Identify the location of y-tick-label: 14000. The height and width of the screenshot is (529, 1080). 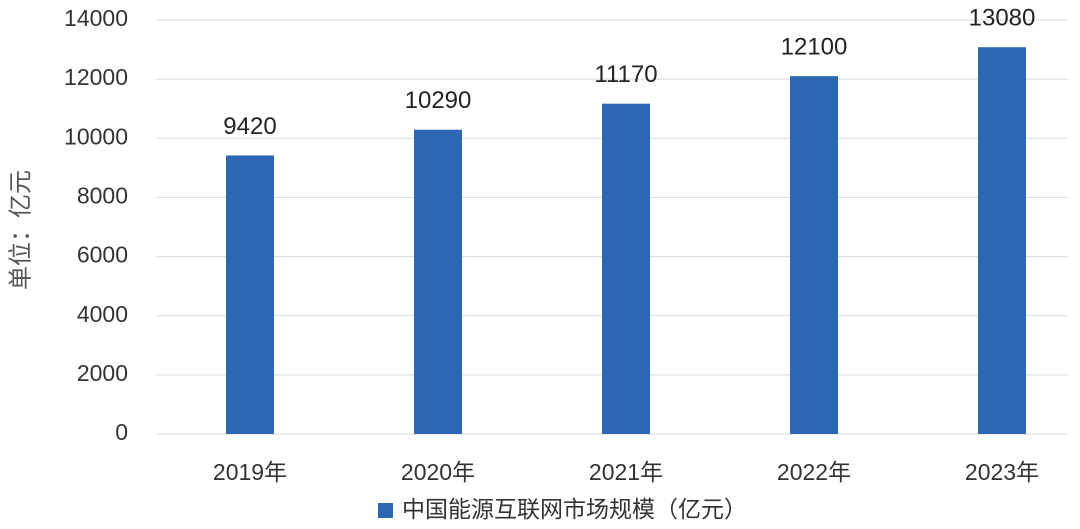
(96, 18).